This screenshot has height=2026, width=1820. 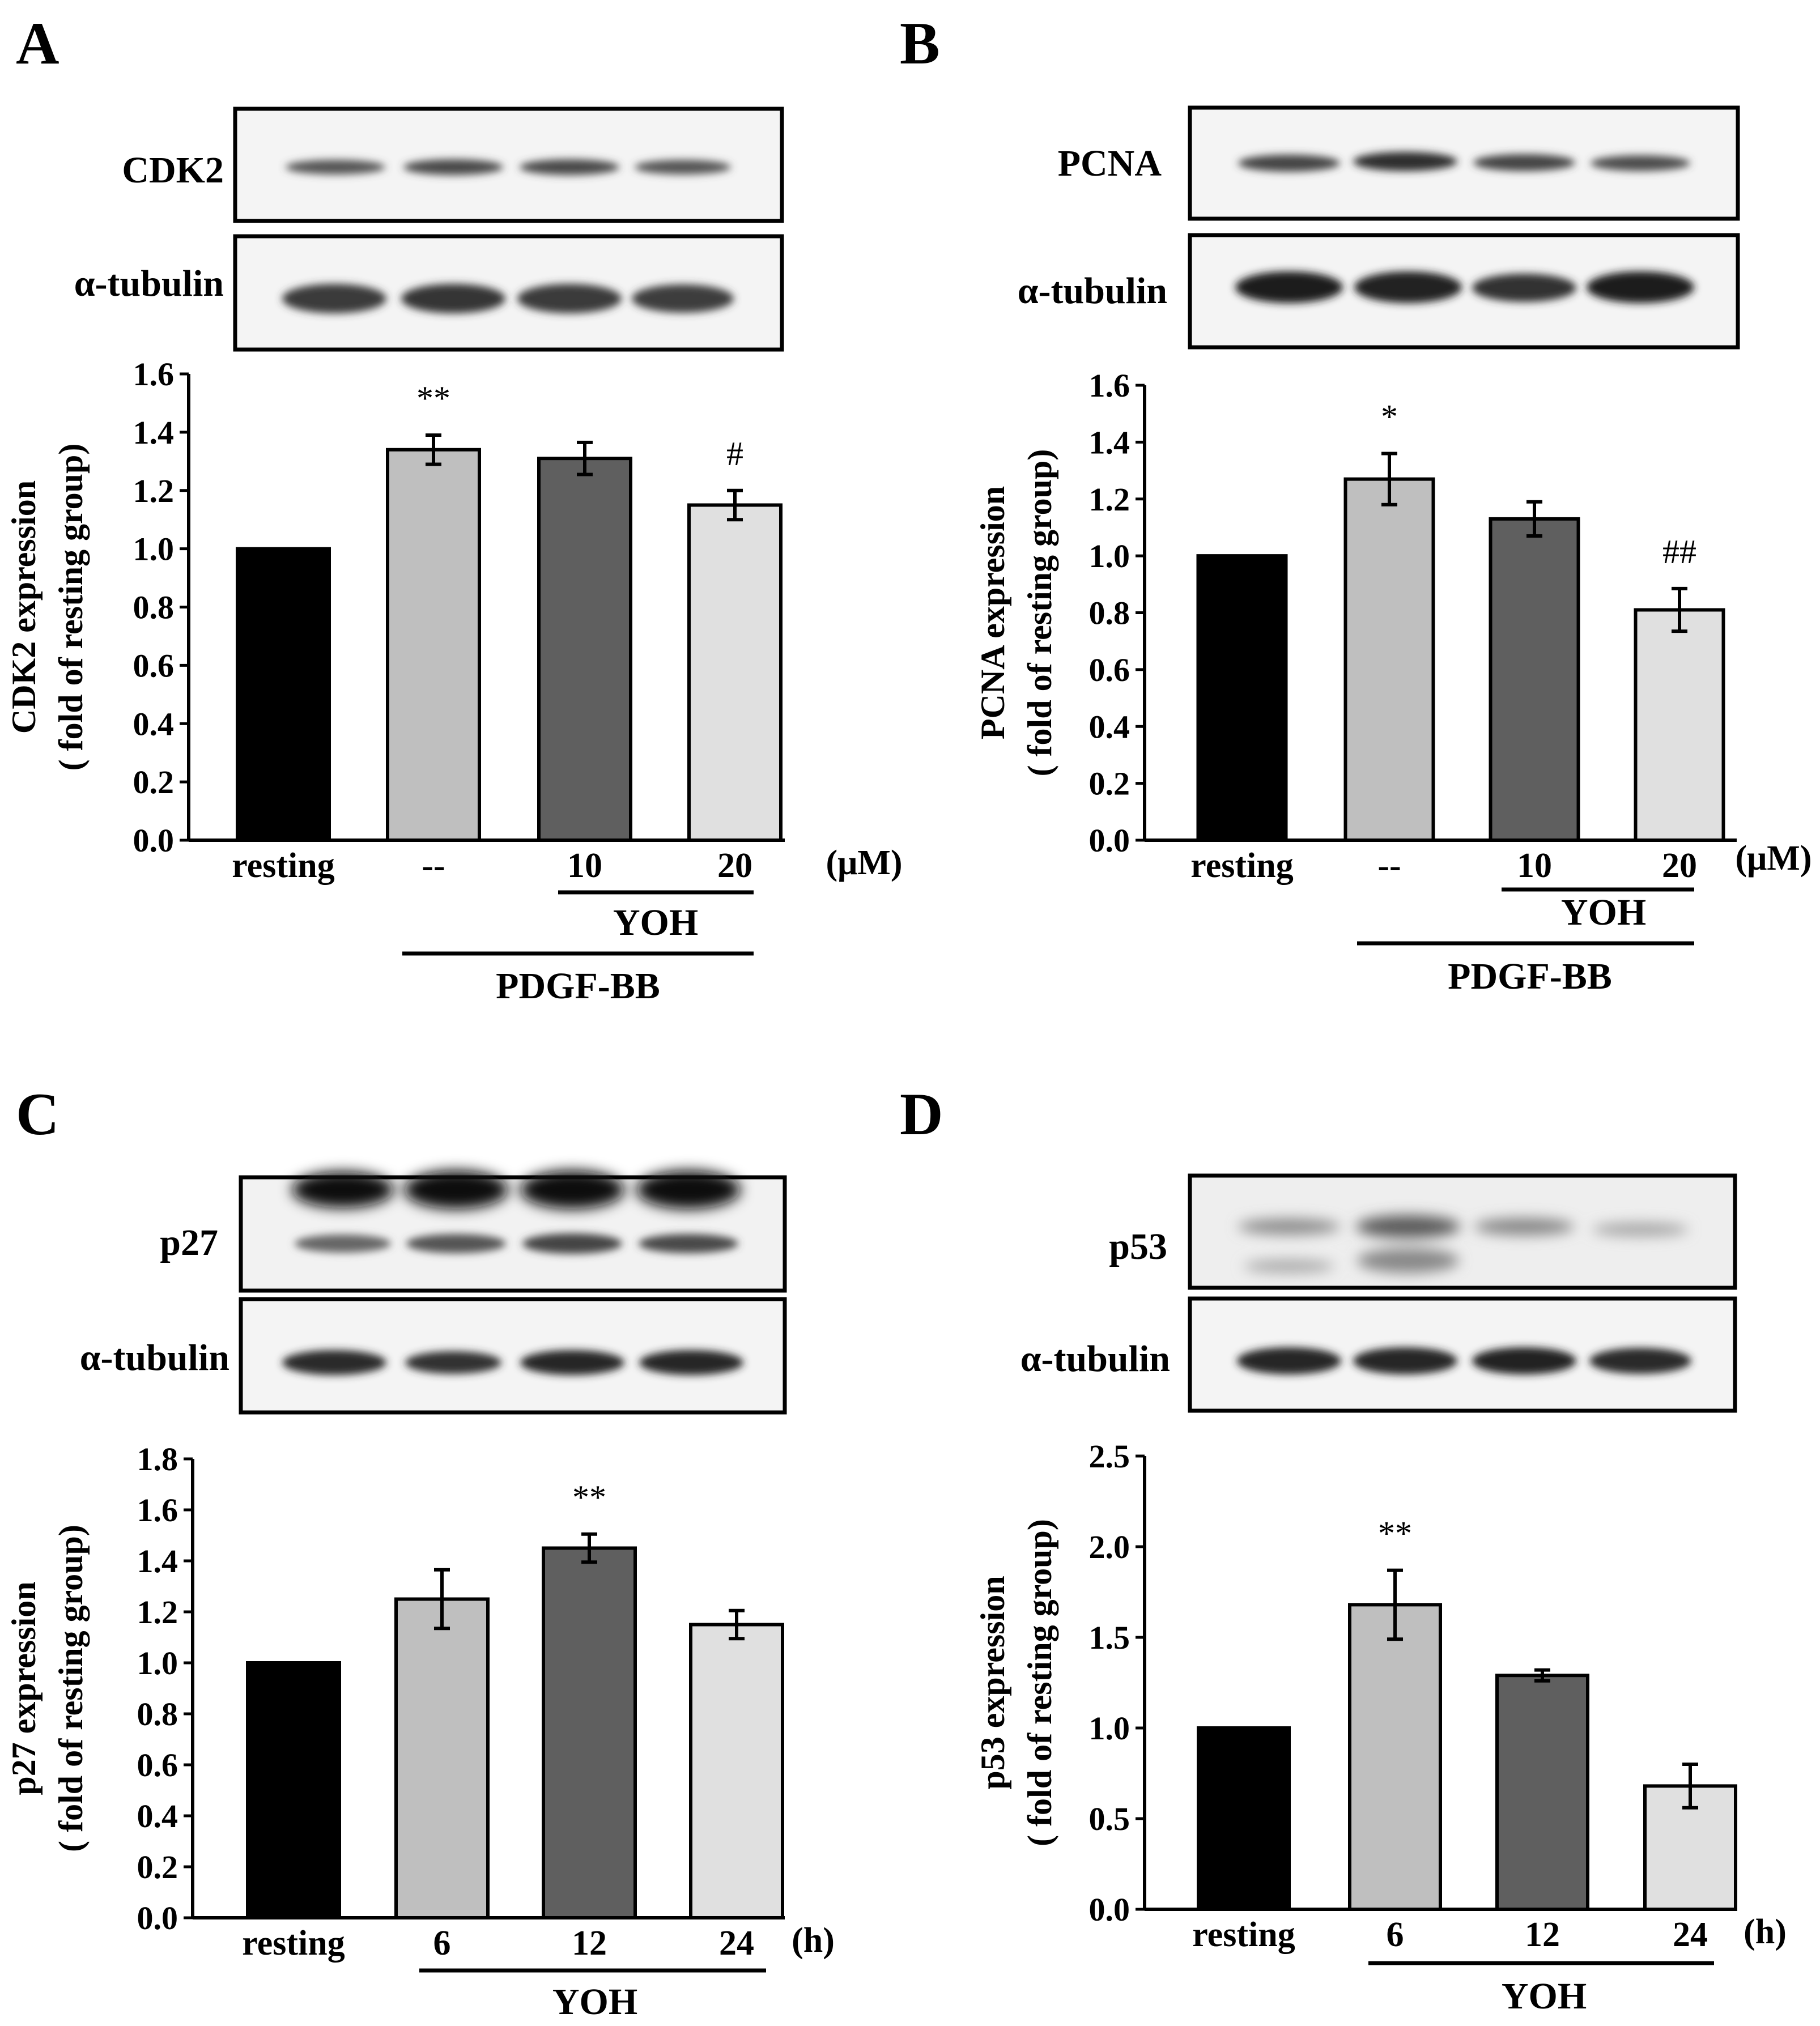 I want to click on y-tick-label: 2.5, so click(x=1109, y=1456).